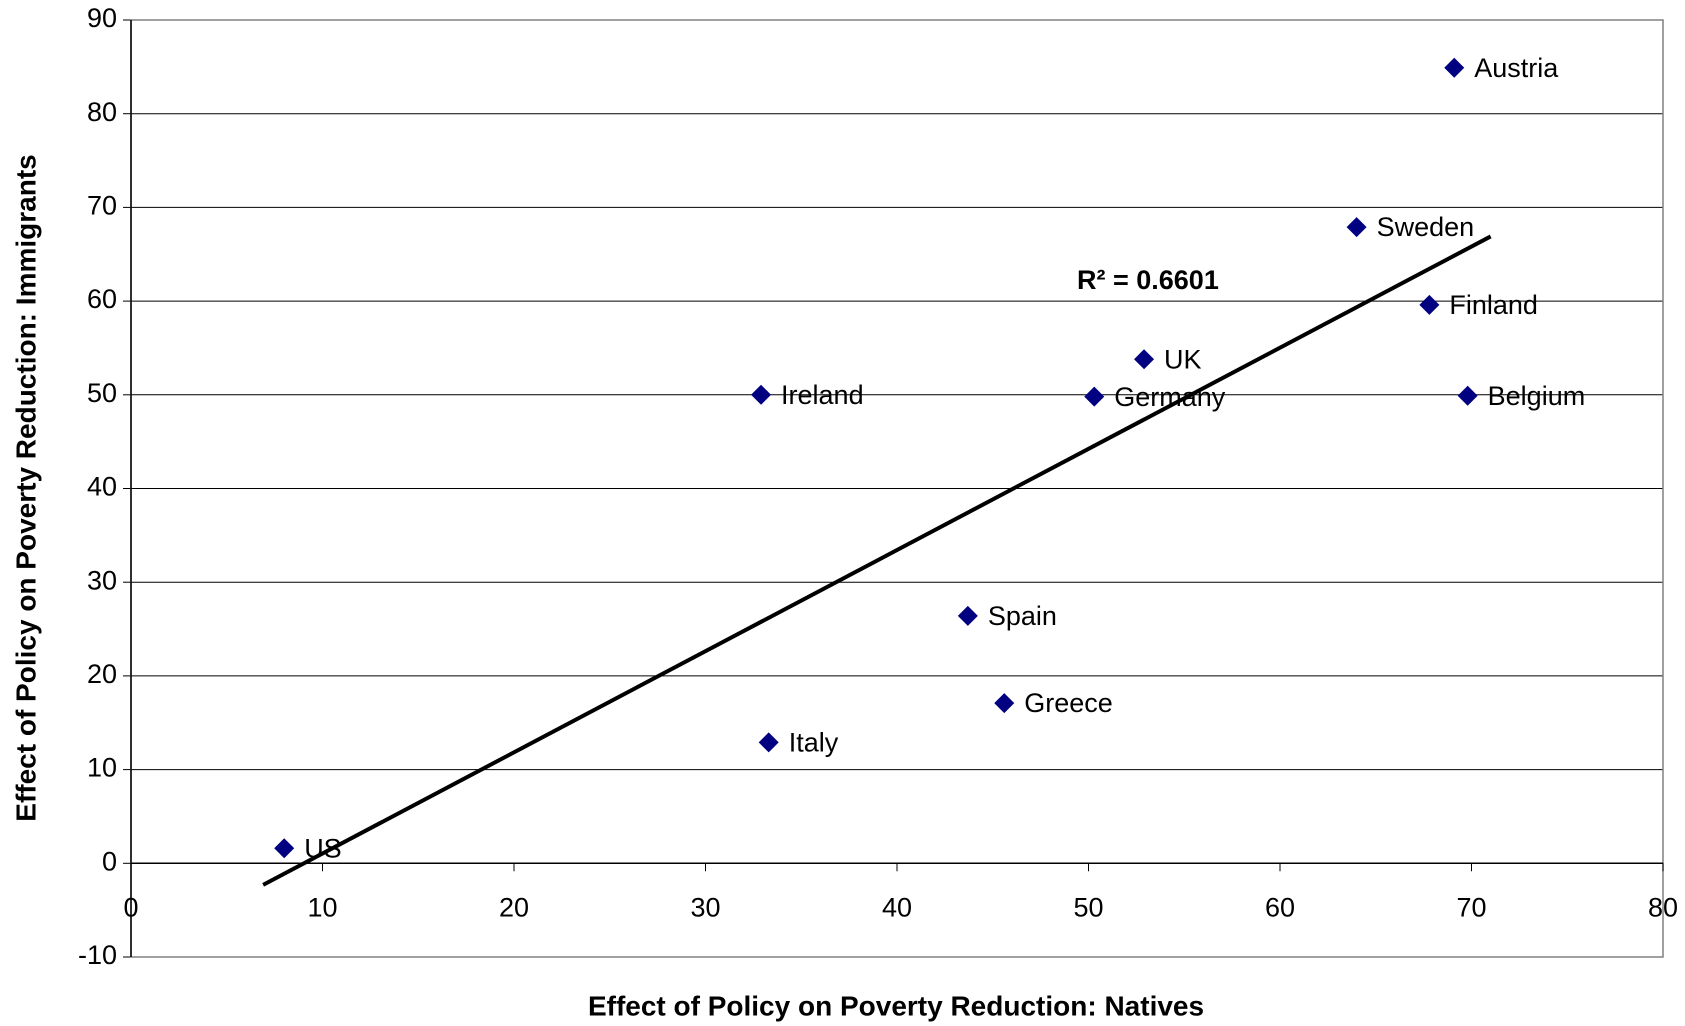 The image size is (1685, 1026). I want to click on x-tick-label: 60, so click(1280, 907).